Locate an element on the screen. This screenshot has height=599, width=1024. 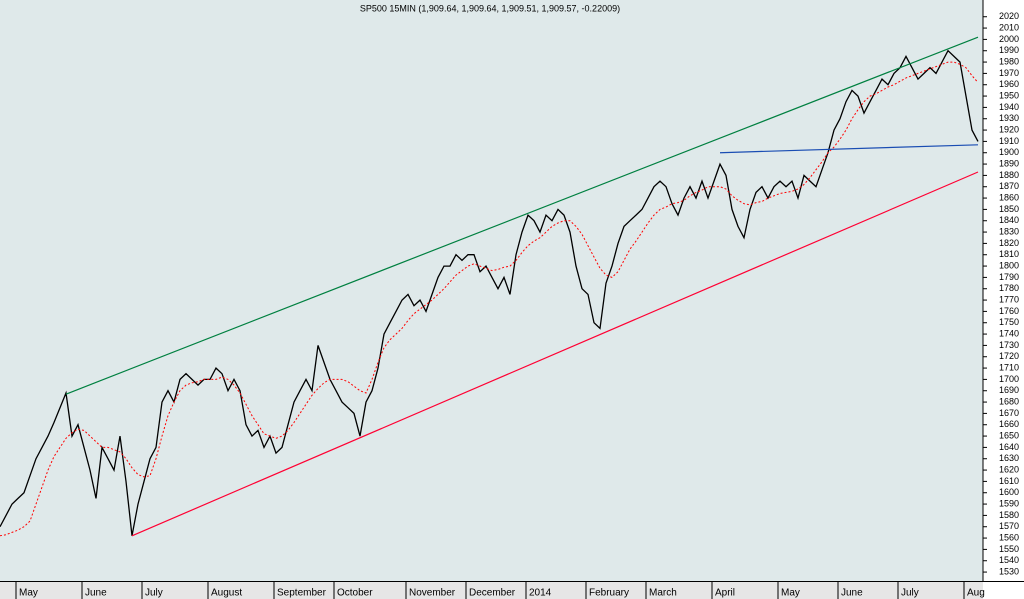
y-tick-label: 1810 is located at coordinates (1009, 254).